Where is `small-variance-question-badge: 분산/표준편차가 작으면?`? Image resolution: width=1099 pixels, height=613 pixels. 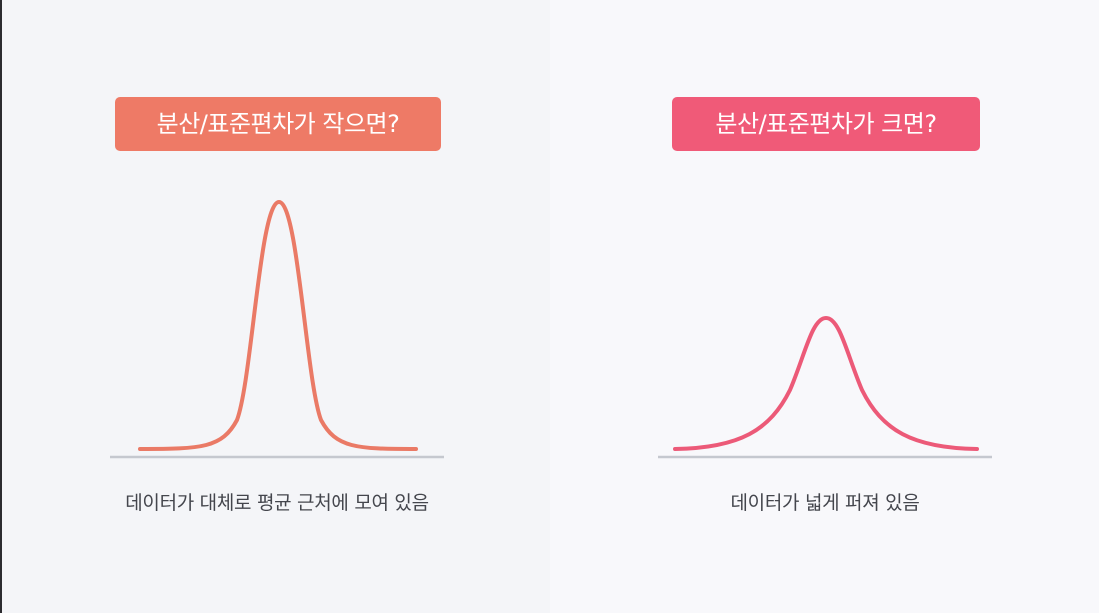 small-variance-question-badge: 분산/표준편차가 작으면? is located at coordinates (278, 124).